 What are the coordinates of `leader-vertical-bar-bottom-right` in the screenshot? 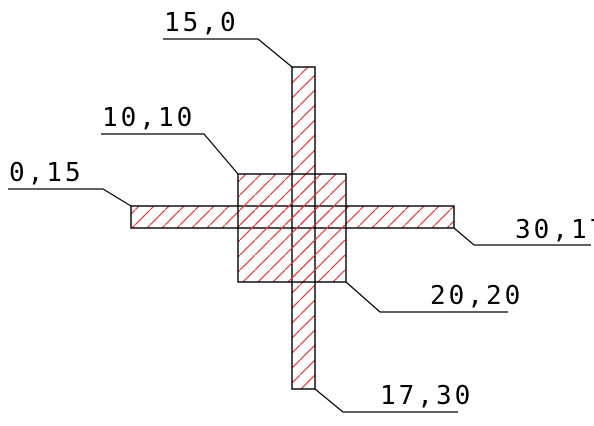 It's located at (386, 400).